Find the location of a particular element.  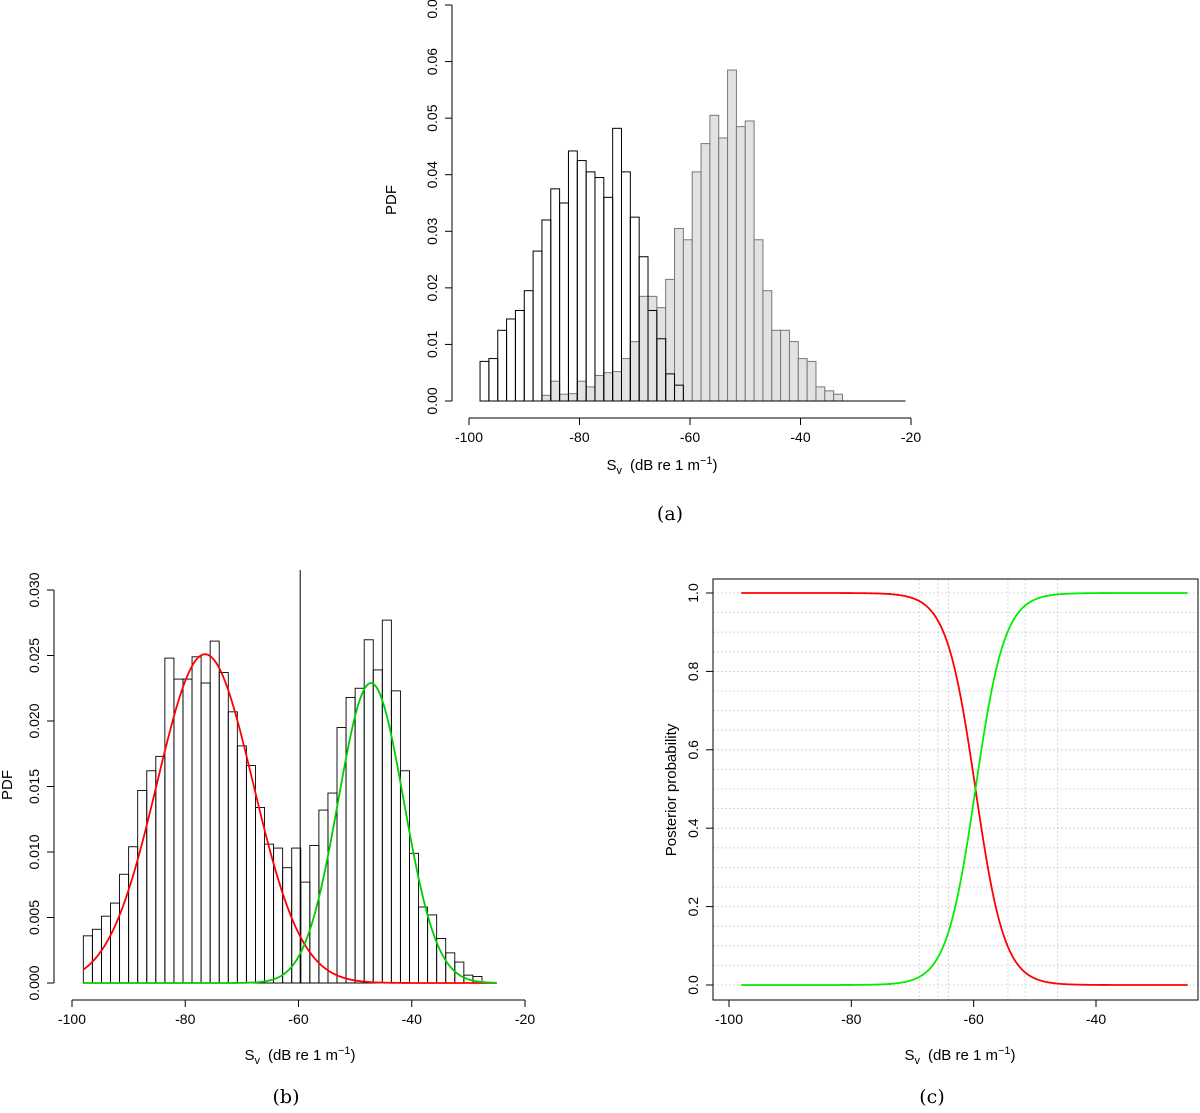

y-tick-label-c: 0.2 is located at coordinates (693, 907).